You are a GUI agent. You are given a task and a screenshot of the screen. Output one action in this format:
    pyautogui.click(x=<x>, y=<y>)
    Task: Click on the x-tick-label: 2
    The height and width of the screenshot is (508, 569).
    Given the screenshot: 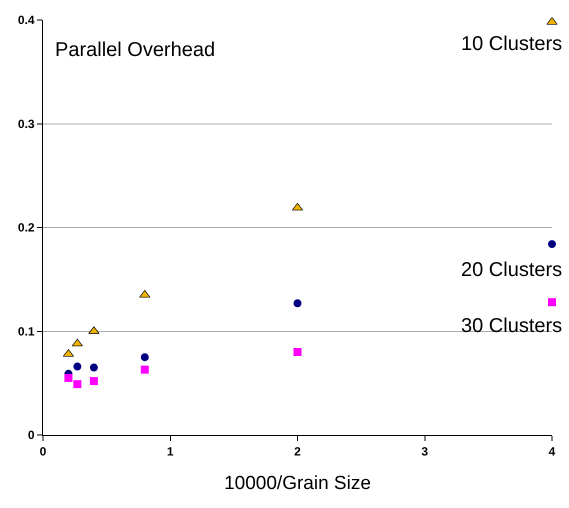 What is the action you would take?
    pyautogui.click(x=298, y=451)
    